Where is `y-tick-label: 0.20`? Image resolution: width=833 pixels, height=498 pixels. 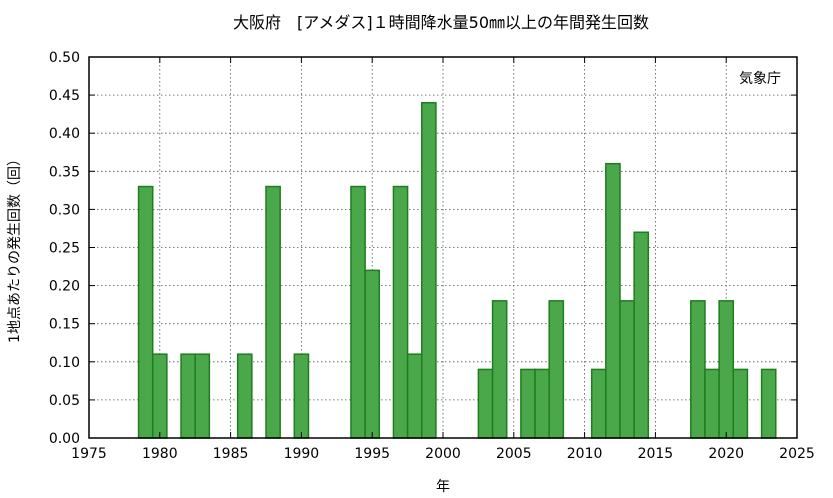 y-tick-label: 0.20 is located at coordinates (64, 287).